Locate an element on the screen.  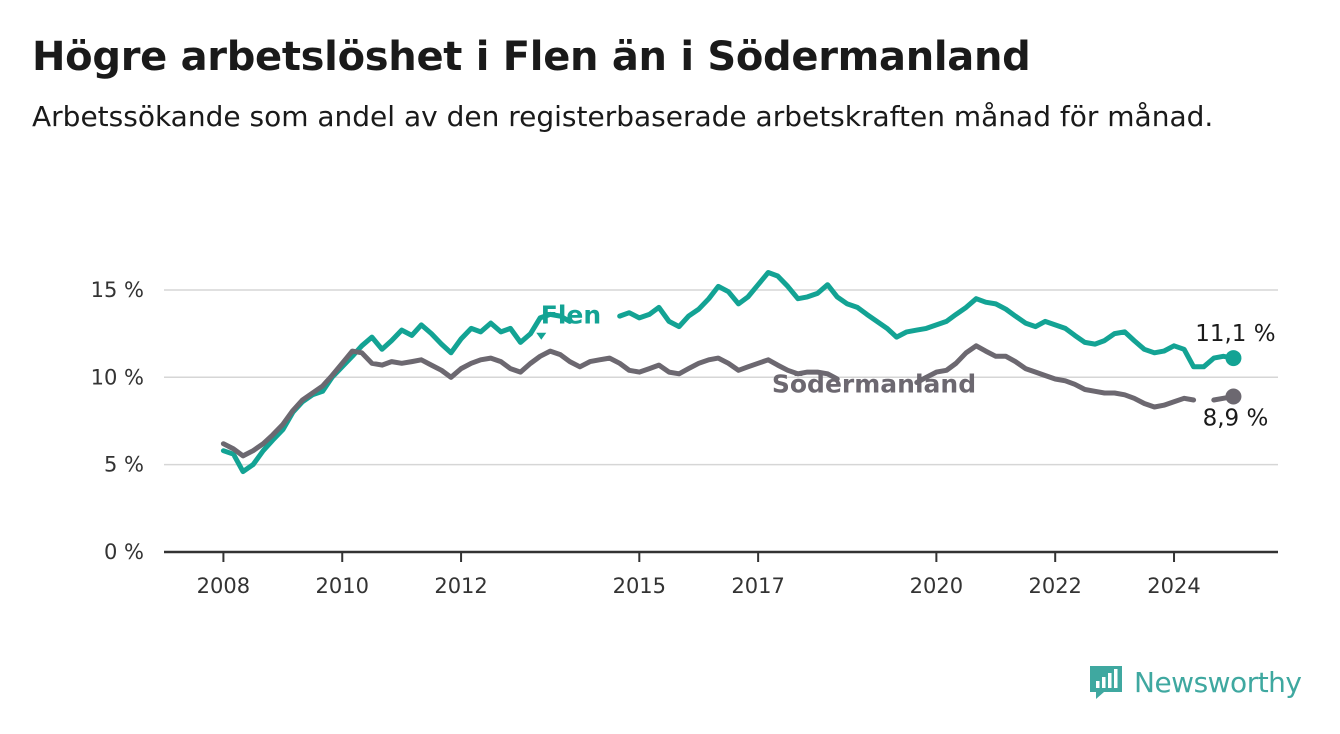
x-tick-label: 2010 is located at coordinates (342, 586).